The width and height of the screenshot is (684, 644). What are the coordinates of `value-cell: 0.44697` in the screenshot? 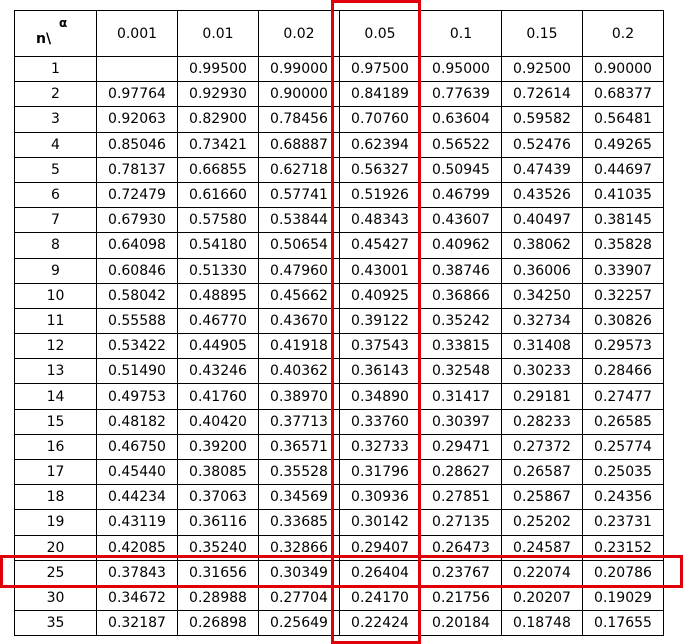 It's located at (623, 169).